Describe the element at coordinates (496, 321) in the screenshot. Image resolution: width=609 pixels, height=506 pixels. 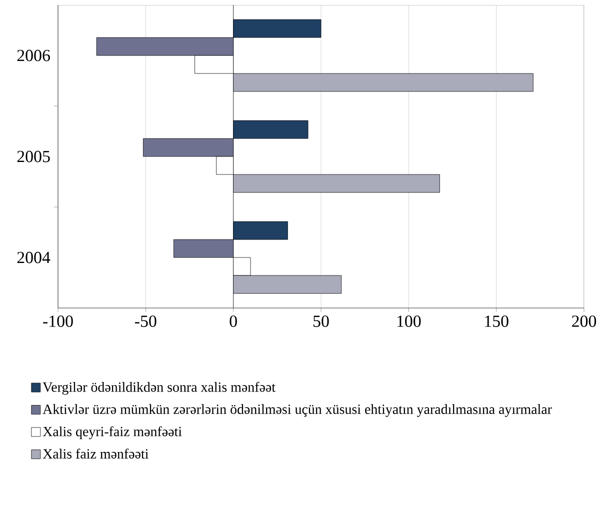
I see `x-tick-label: 150` at that location.